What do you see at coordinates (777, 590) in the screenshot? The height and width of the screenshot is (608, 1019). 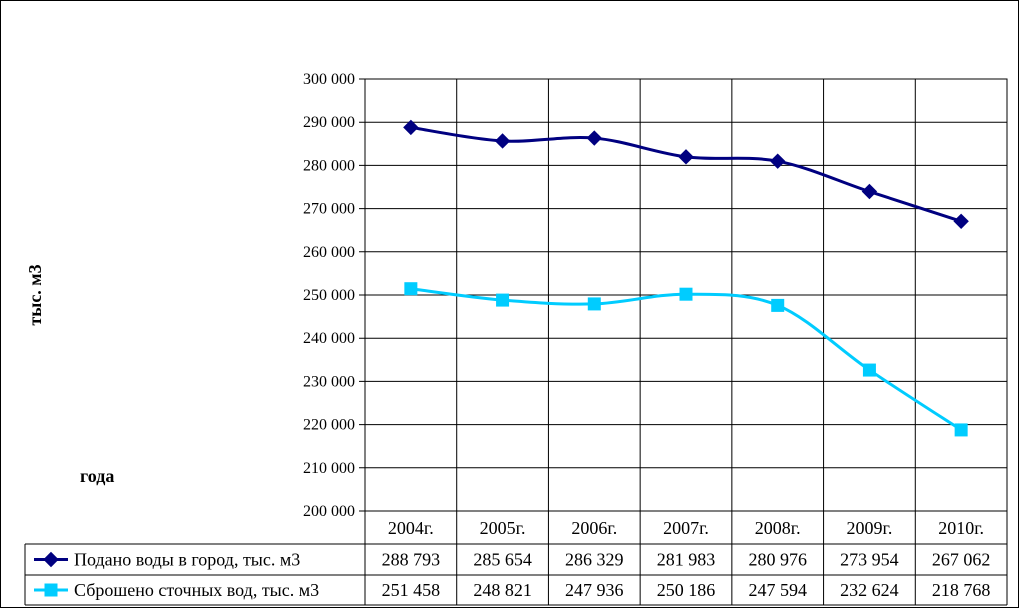 I see `wastewater-discharged-value-cell: 247 594` at bounding box center [777, 590].